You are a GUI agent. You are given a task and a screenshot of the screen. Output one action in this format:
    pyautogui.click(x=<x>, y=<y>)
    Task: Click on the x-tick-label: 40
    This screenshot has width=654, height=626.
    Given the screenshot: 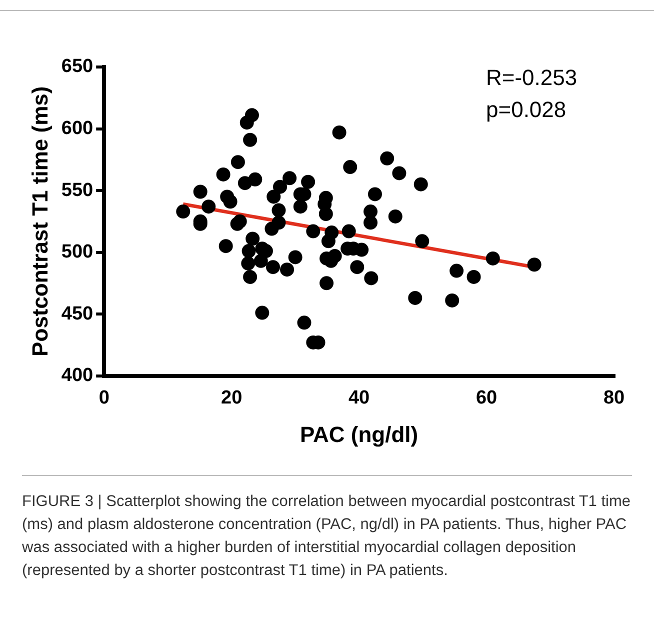 What is the action you would take?
    pyautogui.click(x=359, y=397)
    